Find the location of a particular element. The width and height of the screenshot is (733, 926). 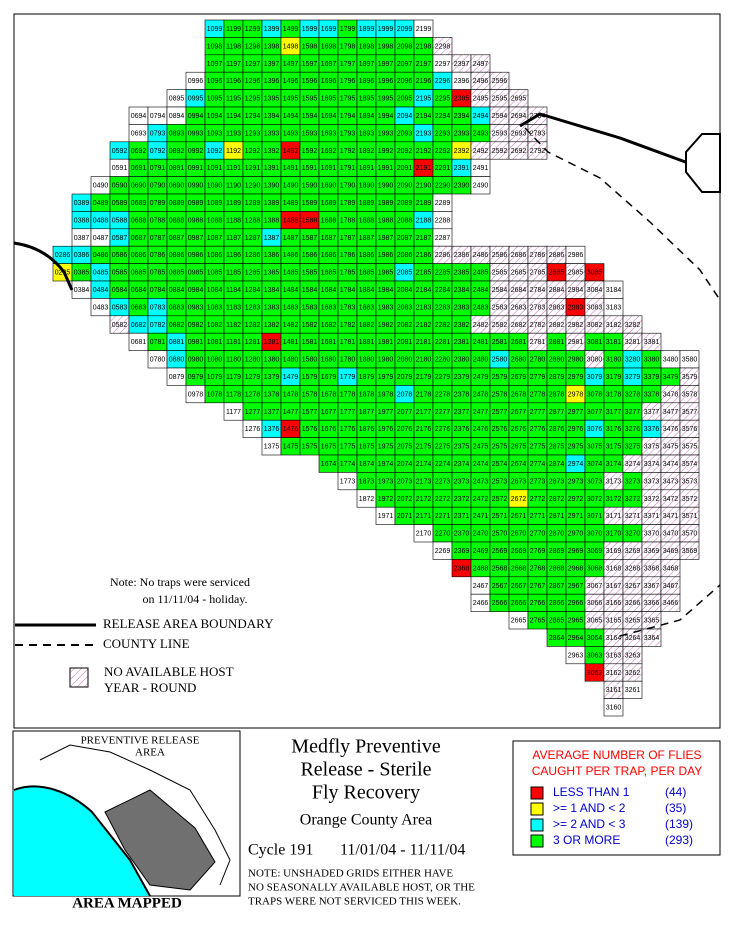

grid-label: 2096 is located at coordinates (405, 81).